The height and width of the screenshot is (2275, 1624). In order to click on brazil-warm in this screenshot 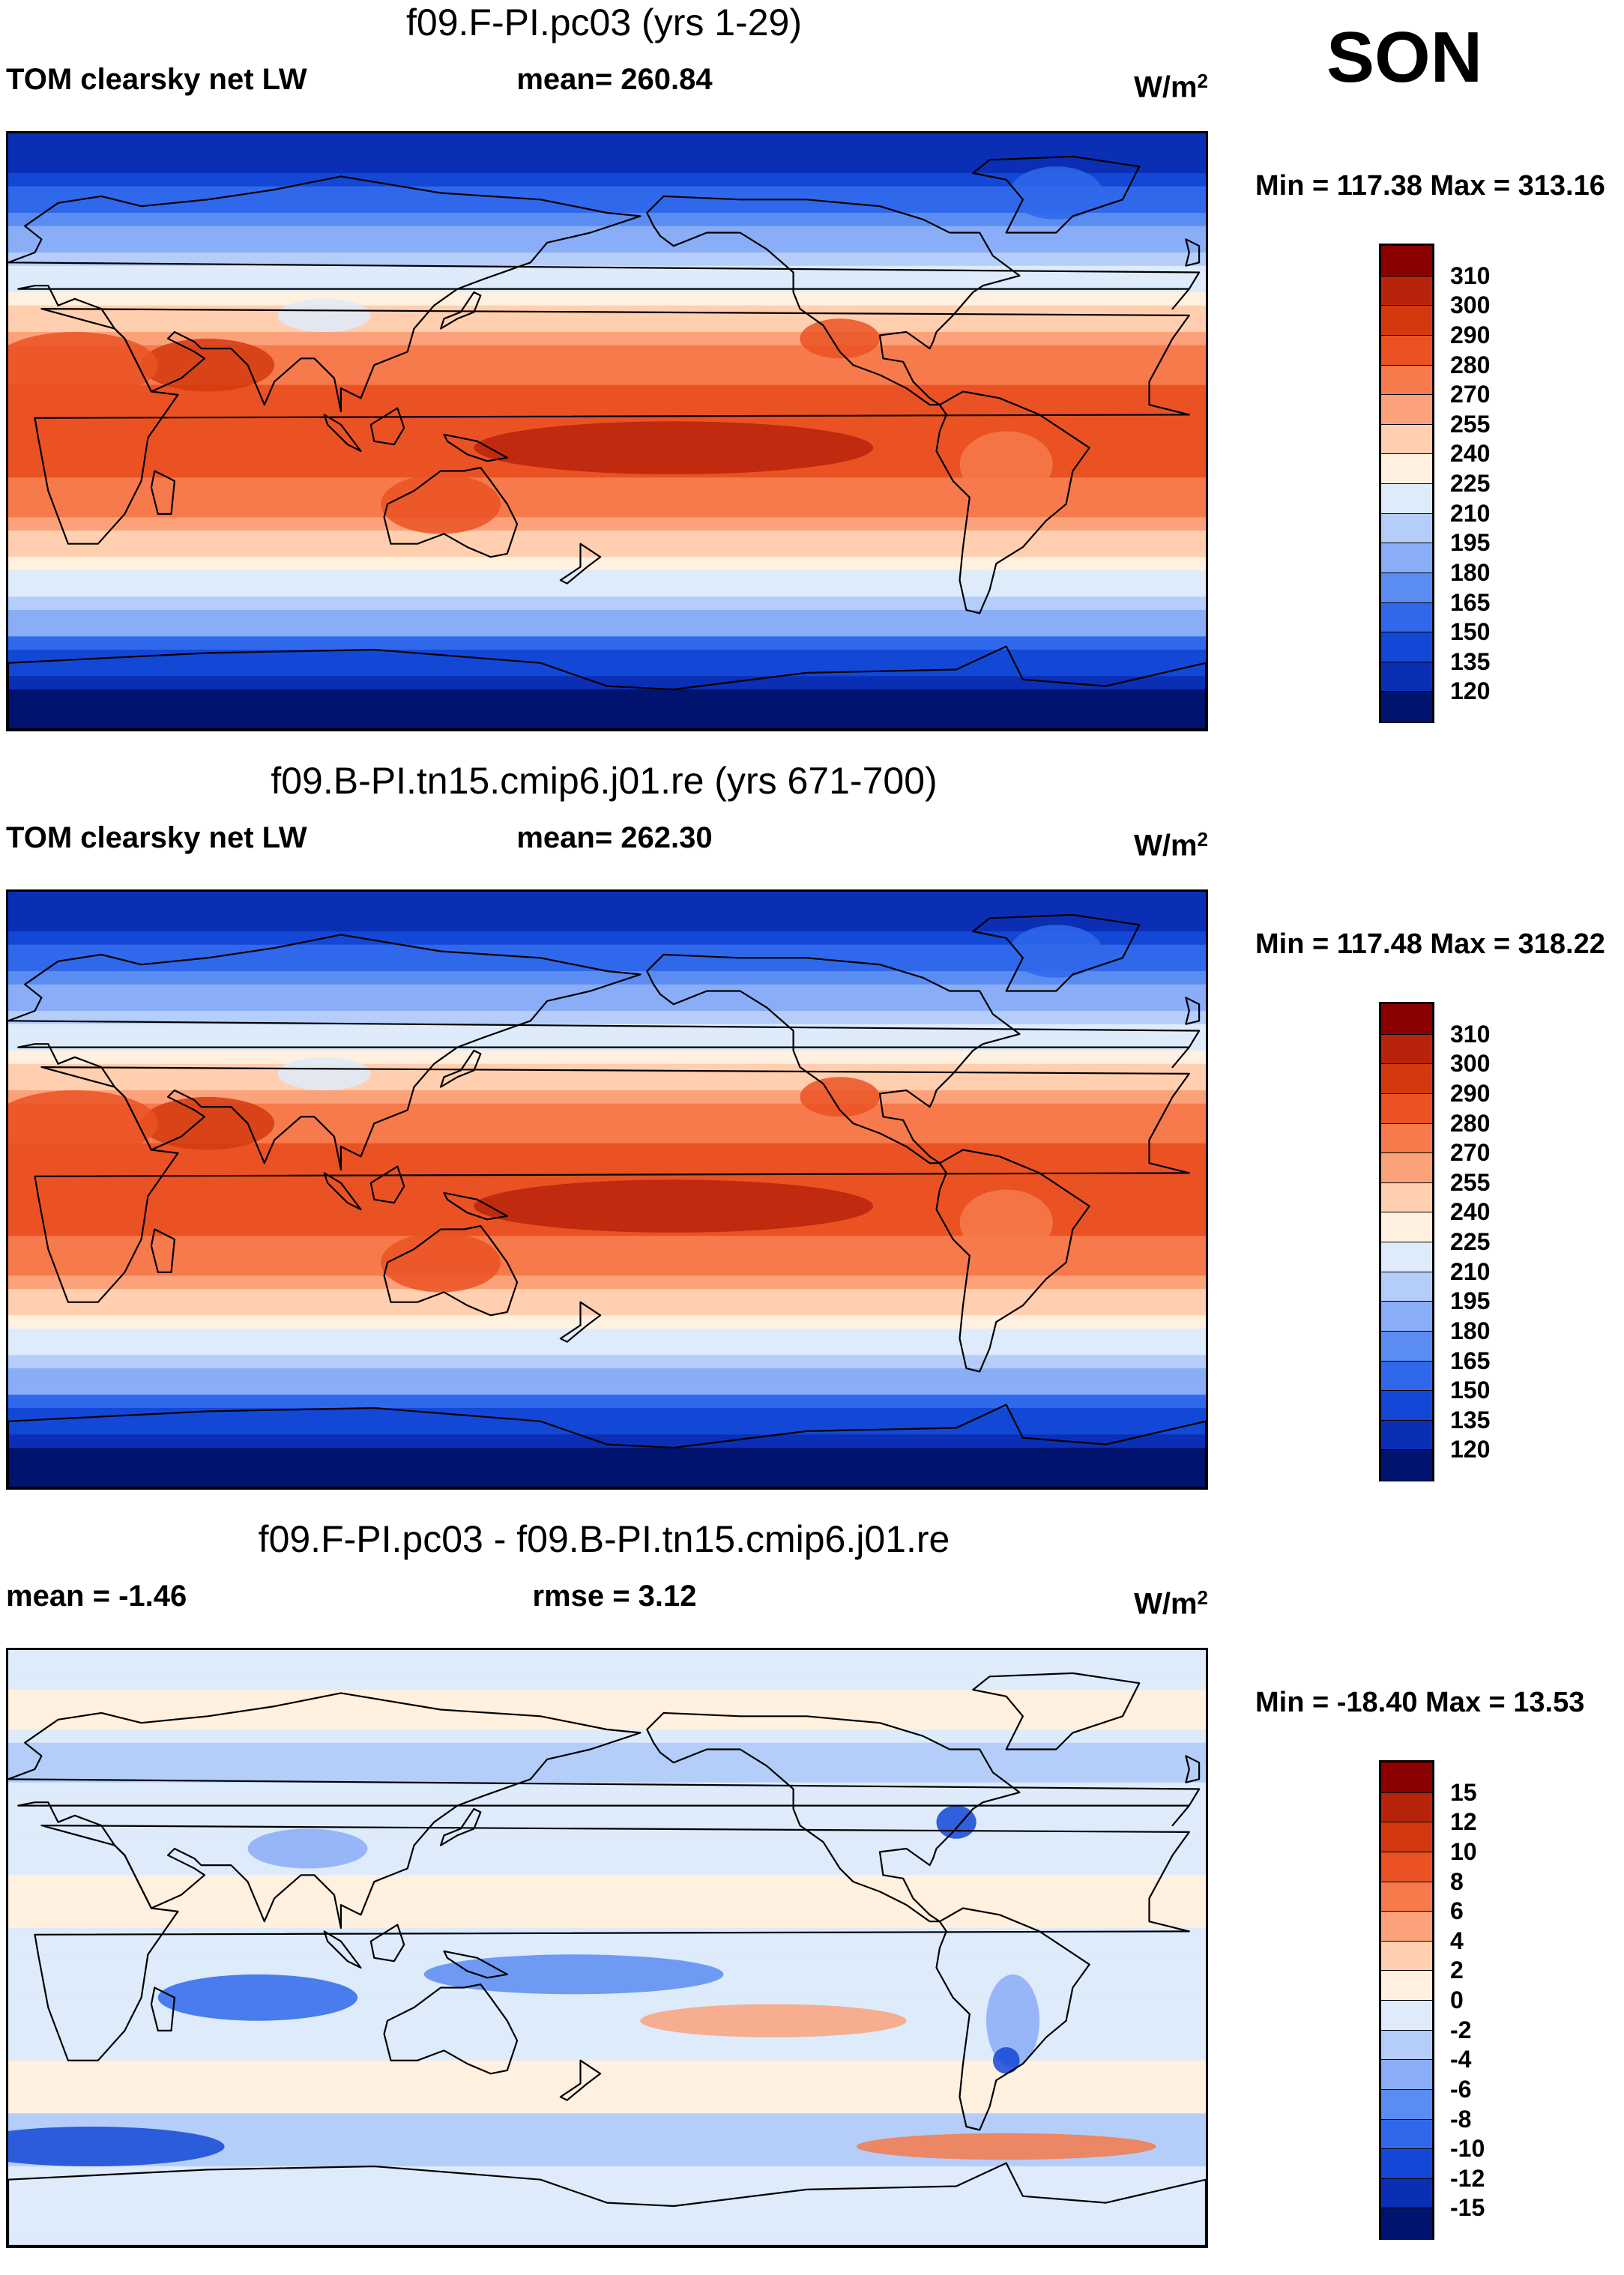, I will do `click(1006, 1222)`.